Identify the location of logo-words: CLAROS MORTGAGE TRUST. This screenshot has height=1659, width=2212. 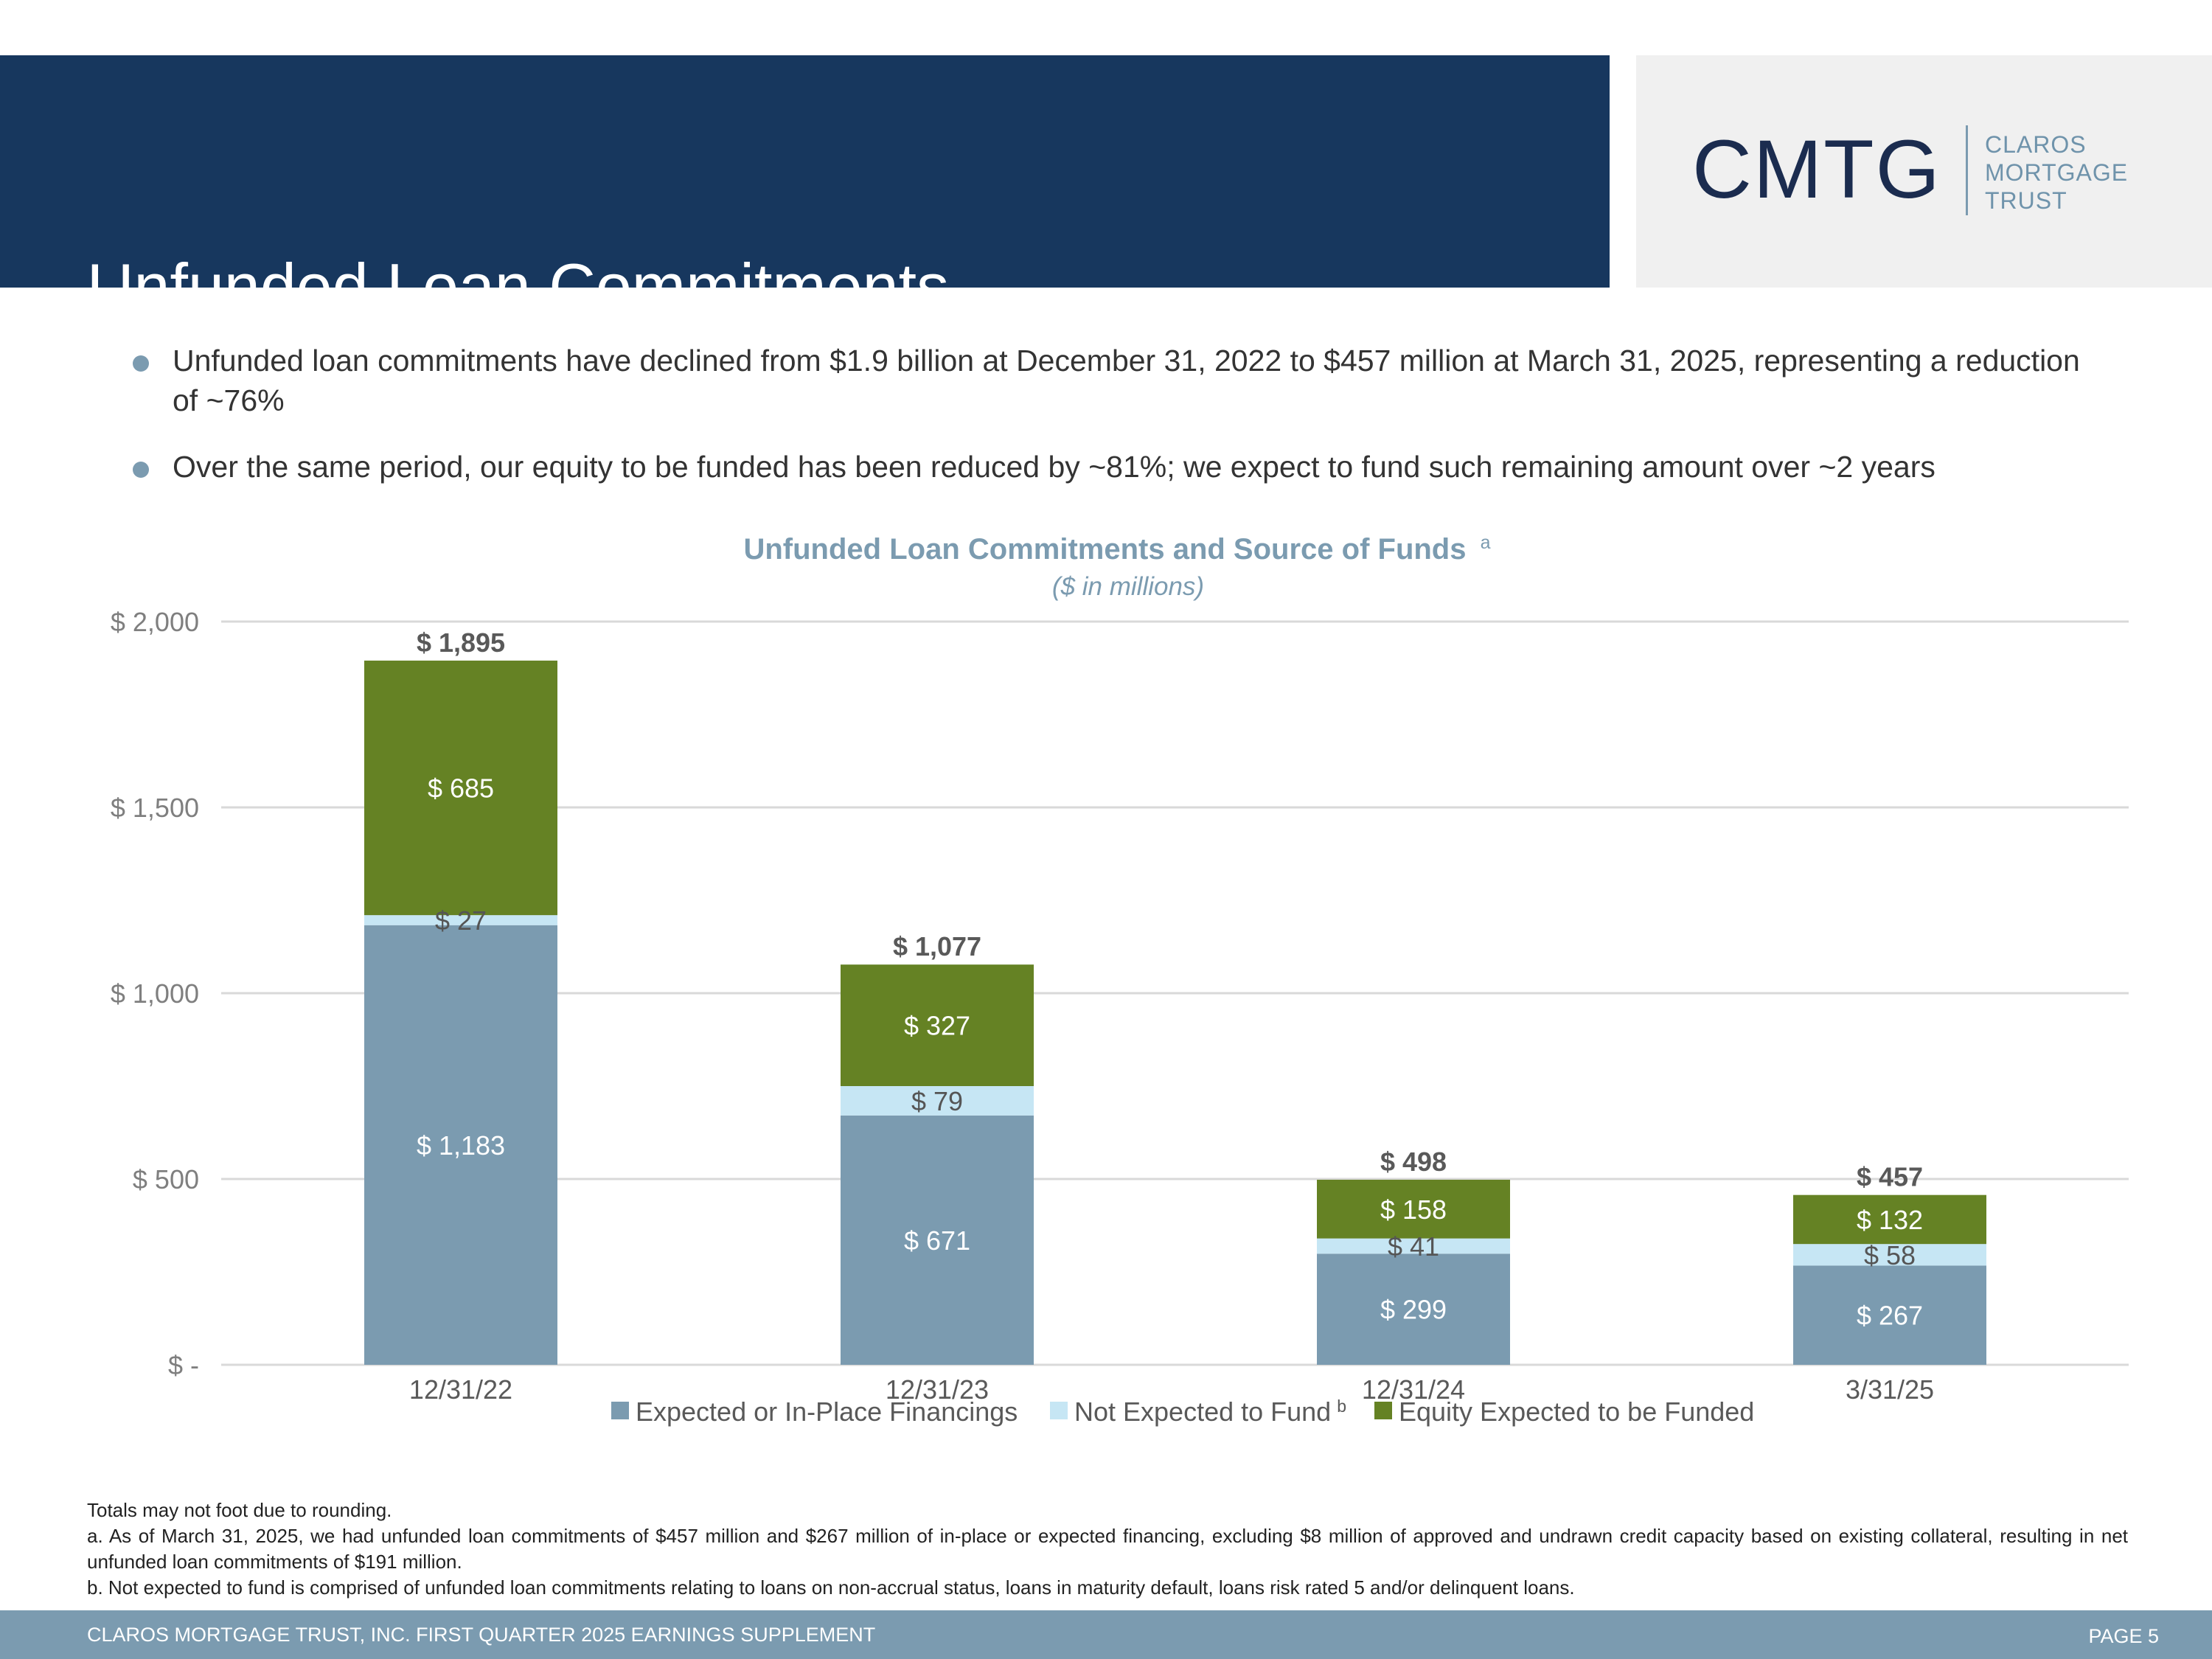
(2095, 173).